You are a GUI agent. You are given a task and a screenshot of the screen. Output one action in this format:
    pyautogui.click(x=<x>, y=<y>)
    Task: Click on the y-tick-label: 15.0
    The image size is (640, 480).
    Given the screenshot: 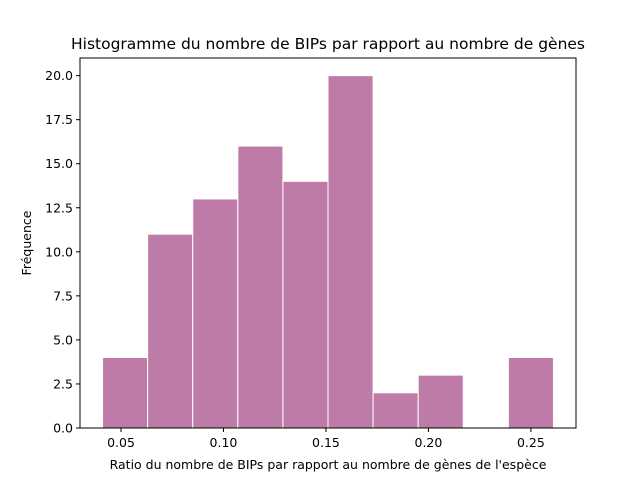 What is the action you would take?
    pyautogui.click(x=59, y=163)
    